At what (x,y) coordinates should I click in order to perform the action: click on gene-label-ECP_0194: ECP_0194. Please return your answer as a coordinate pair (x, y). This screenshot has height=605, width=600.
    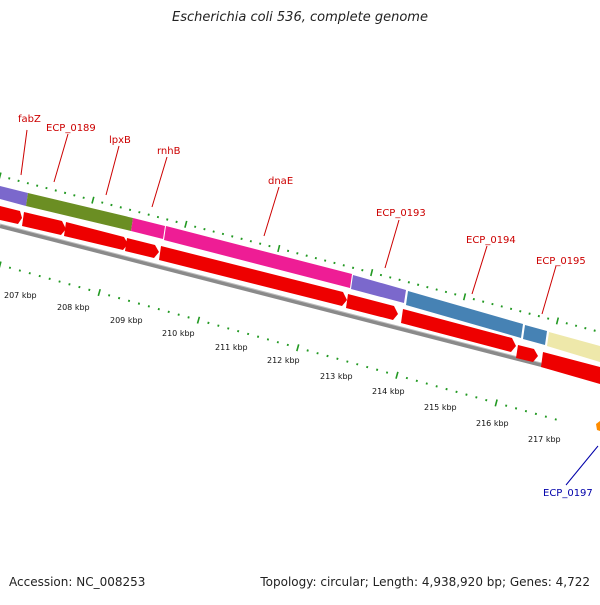
    Looking at the image, I should click on (491, 240).